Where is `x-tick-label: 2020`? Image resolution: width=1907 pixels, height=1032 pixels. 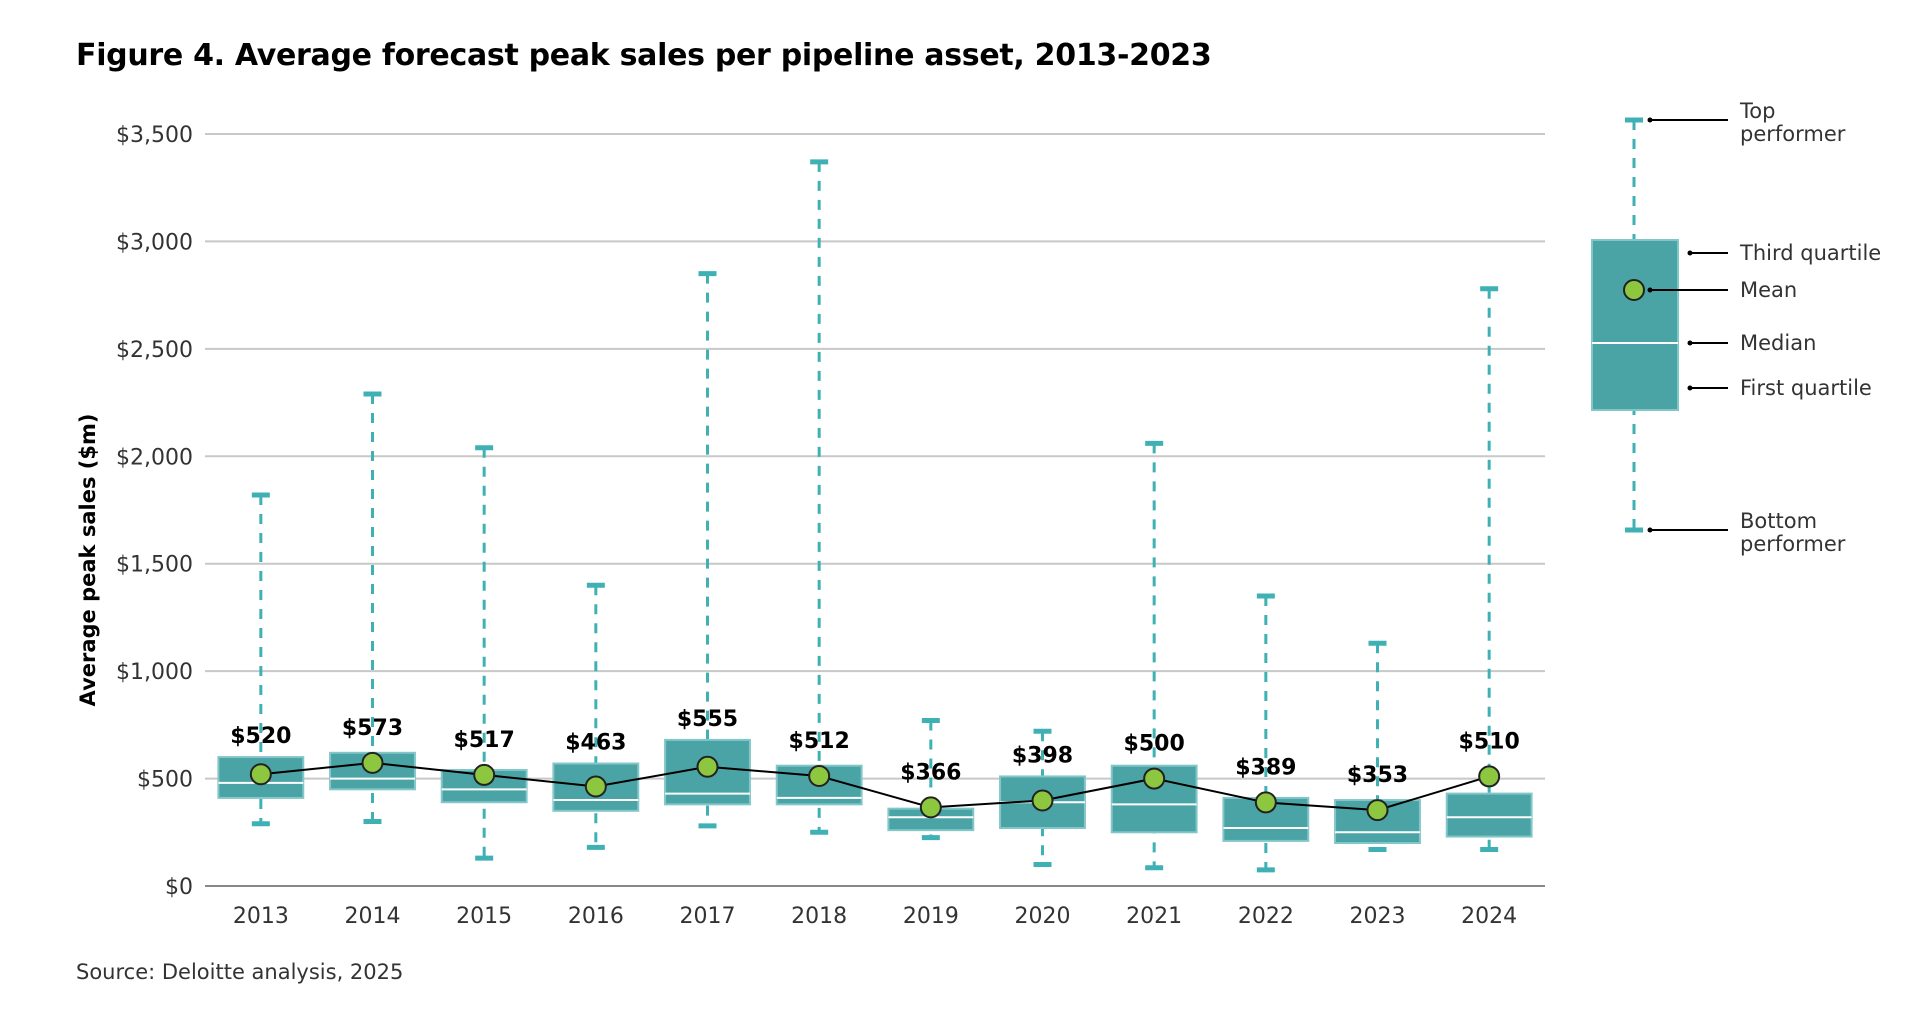
x-tick-label: 2020 is located at coordinates (1043, 916).